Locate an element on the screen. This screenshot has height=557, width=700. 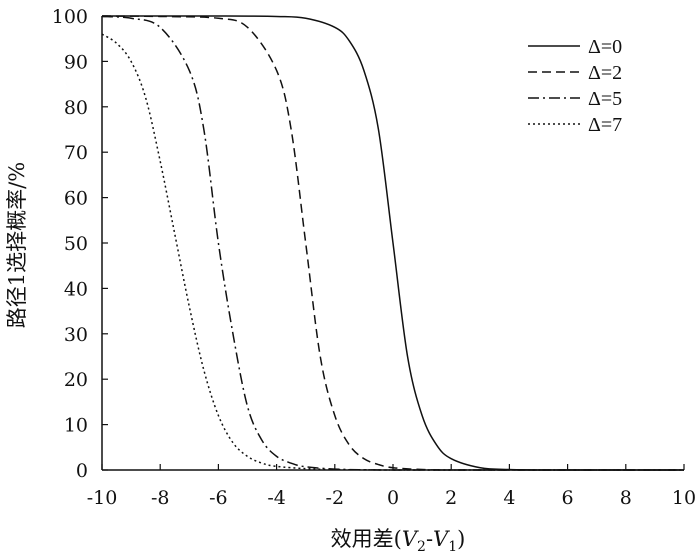
x-tick-label: 8 is located at coordinates (626, 498).